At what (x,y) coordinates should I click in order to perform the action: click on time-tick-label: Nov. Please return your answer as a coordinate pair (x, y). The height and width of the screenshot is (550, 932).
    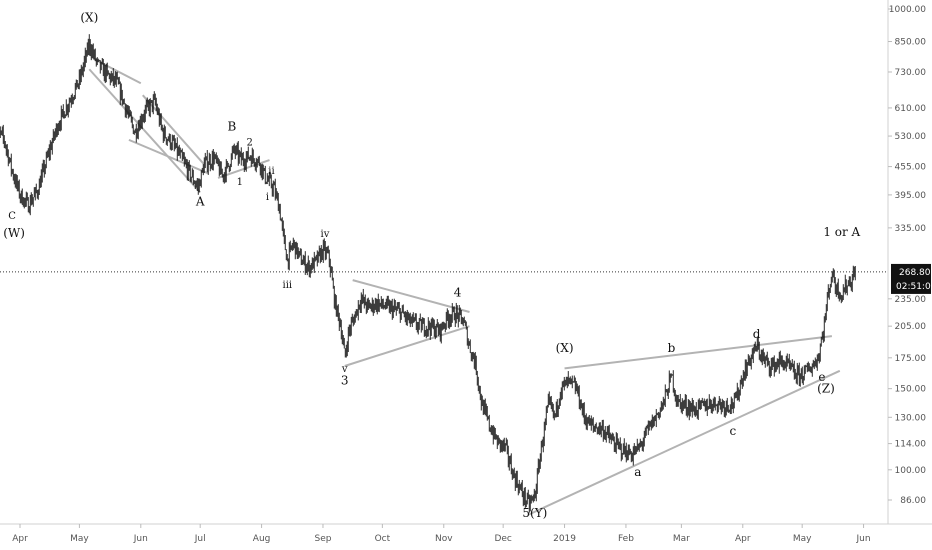
    Looking at the image, I should click on (444, 539).